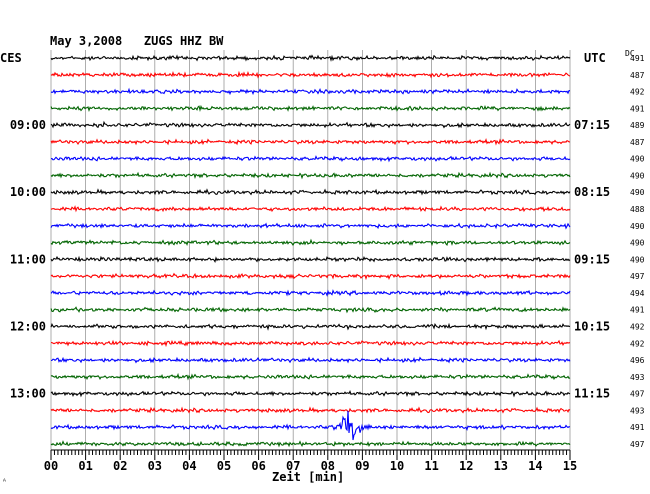  Describe the element at coordinates (592, 394) in the screenshot. I see `right-hour-label: 11:15` at that location.